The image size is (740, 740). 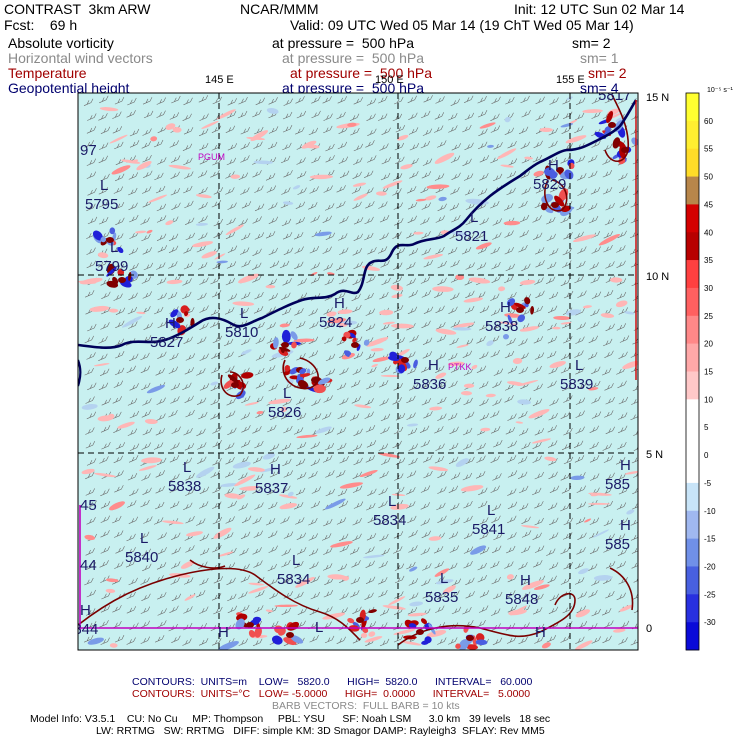 What do you see at coordinates (607, 73) in the screenshot?
I see `field-sm-temperature: sm= 2` at bounding box center [607, 73].